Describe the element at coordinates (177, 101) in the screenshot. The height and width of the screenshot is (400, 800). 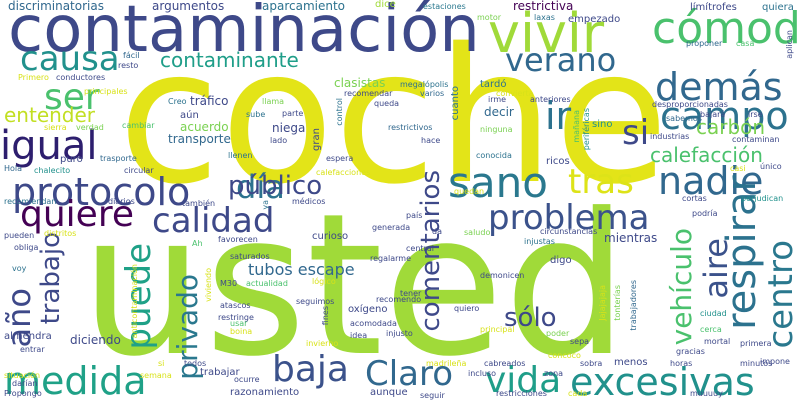
I see `word-creo: Creo` at that location.